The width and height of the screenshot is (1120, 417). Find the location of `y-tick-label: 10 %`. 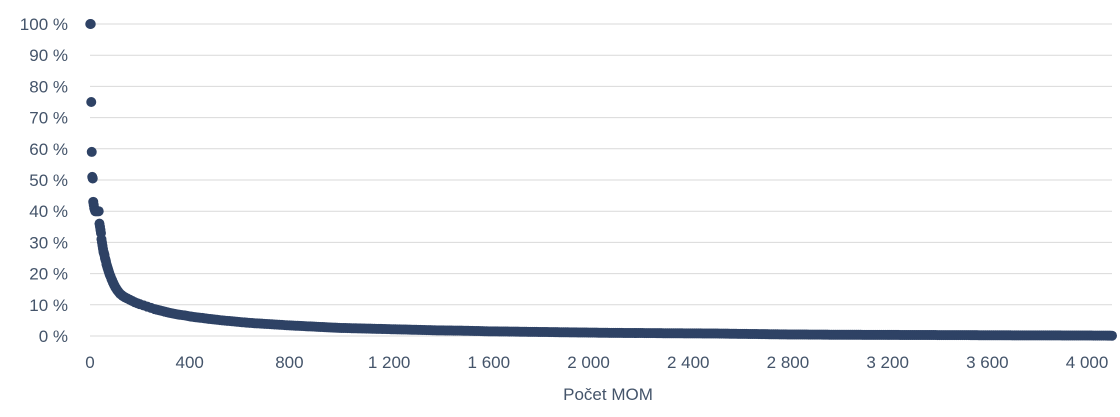

y-tick-label: 10 % is located at coordinates (48, 305).